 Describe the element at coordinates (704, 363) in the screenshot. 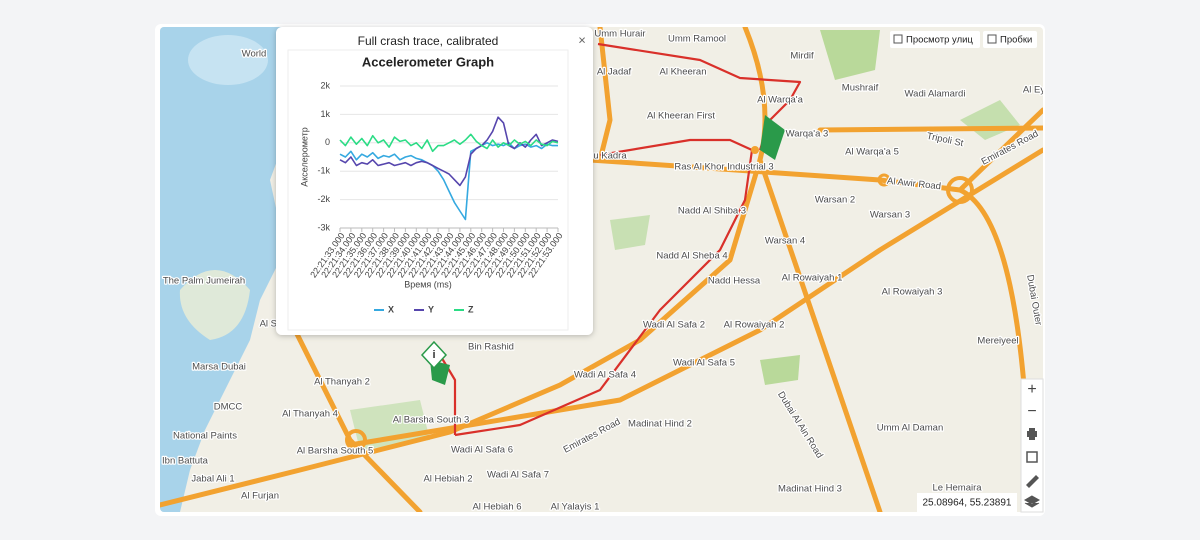

I see `map-label: Wadi Al Safa 5` at that location.